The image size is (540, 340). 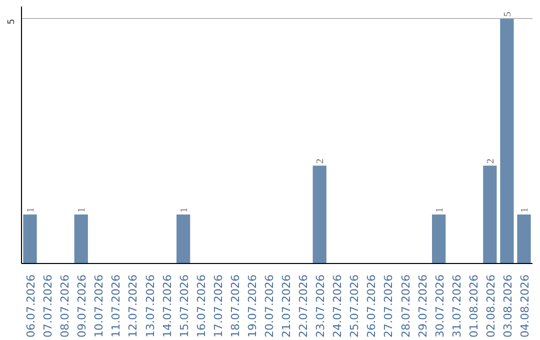 What do you see at coordinates (321, 306) in the screenshot?
I see `x-tick-label: 23.07.2026` at bounding box center [321, 306].